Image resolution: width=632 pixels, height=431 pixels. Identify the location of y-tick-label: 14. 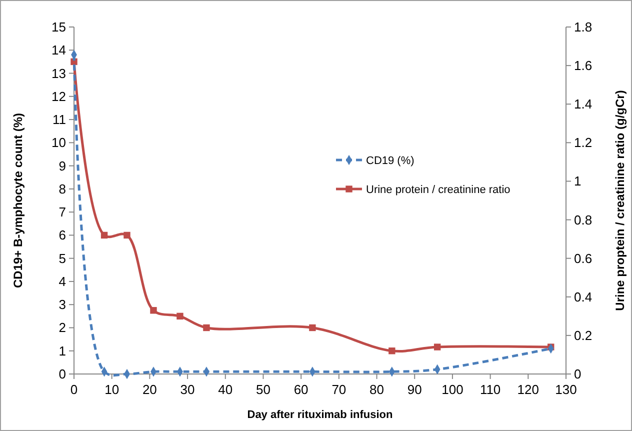
(59, 50).